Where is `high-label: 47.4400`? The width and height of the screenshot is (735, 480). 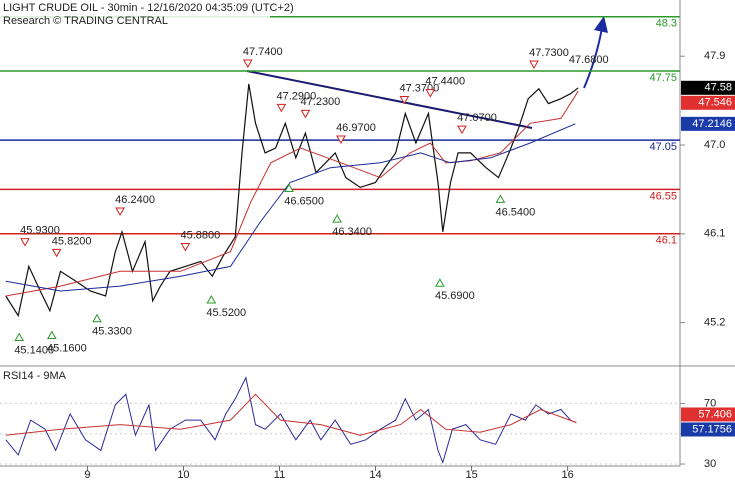
high-label: 47.4400 is located at coordinates (445, 82).